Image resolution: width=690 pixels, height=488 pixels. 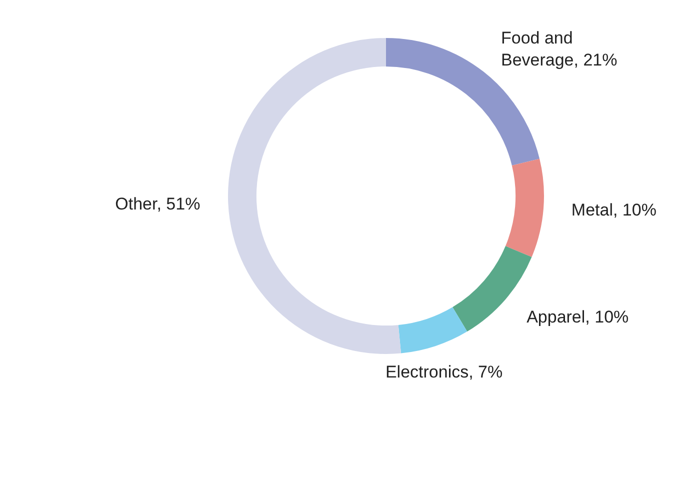 I want to click on slice-label: Metal, 10%, so click(x=613, y=210).